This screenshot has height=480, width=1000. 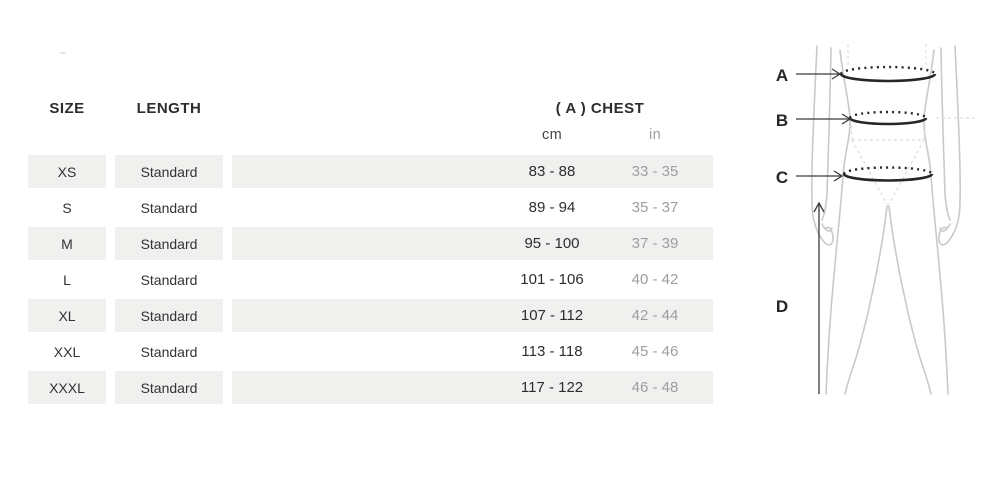 I want to click on table-row: XXXL Standard 117 - 122 46 - 48, so click(x=370, y=387).